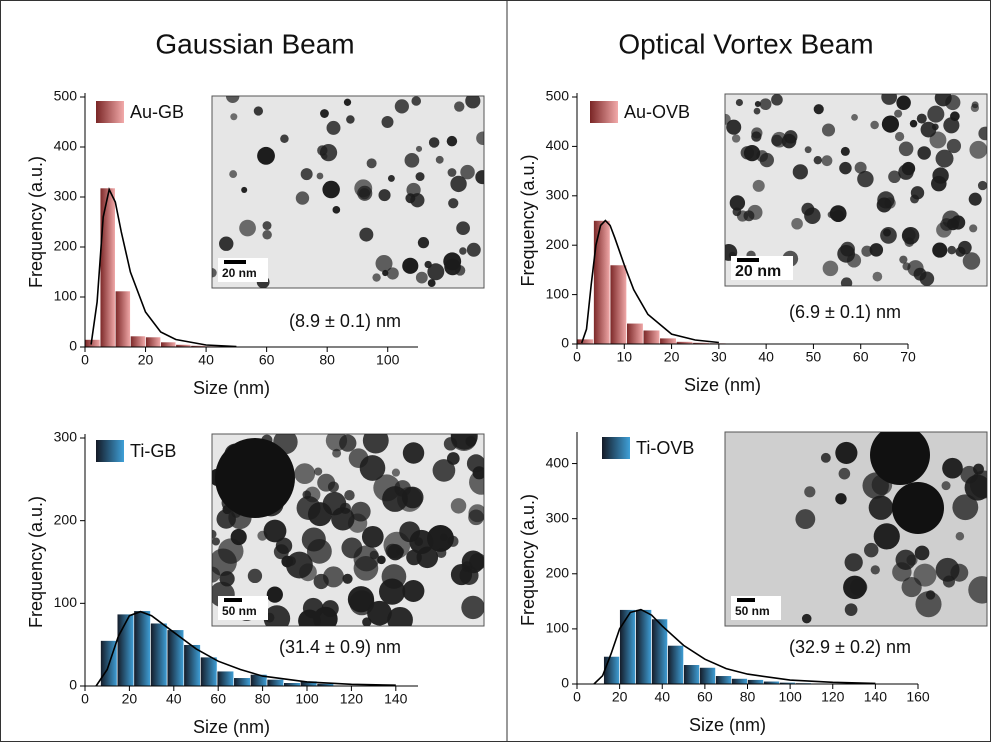 The height and width of the screenshot is (747, 991). I want to click on y-tick-label: 100, so click(66, 296).